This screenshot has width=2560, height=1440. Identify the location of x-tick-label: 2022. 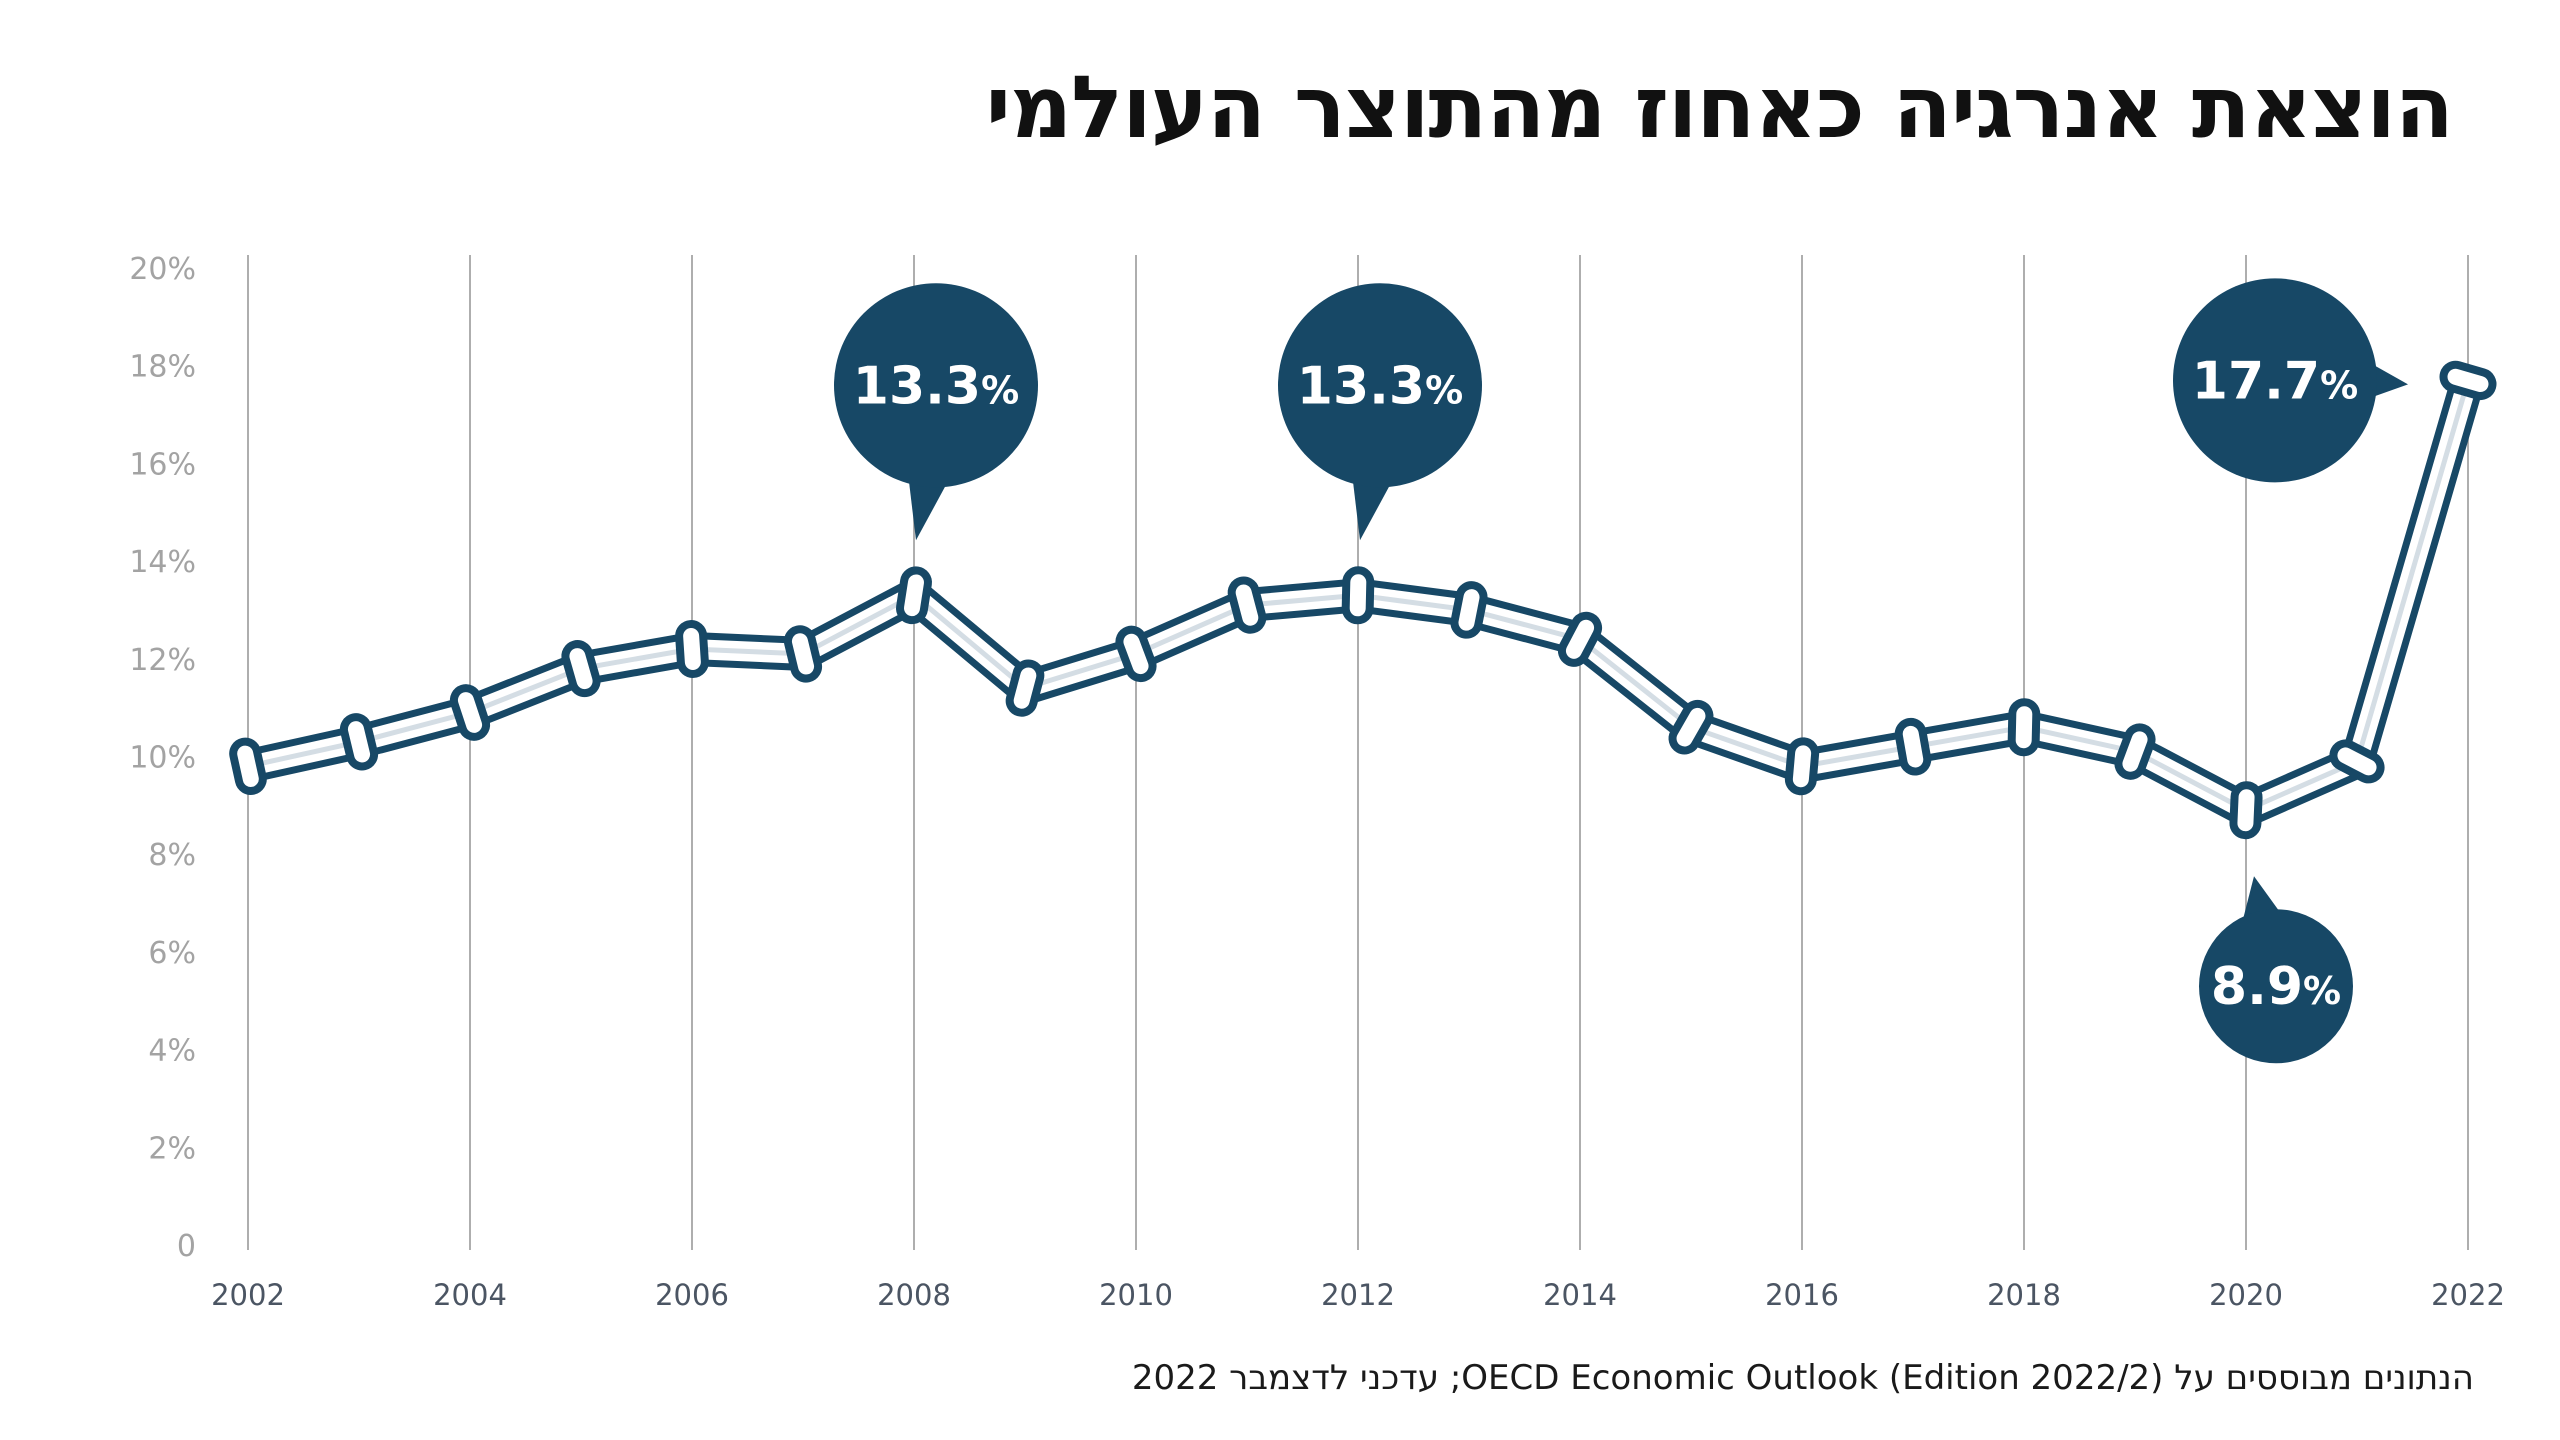
(2468, 1295).